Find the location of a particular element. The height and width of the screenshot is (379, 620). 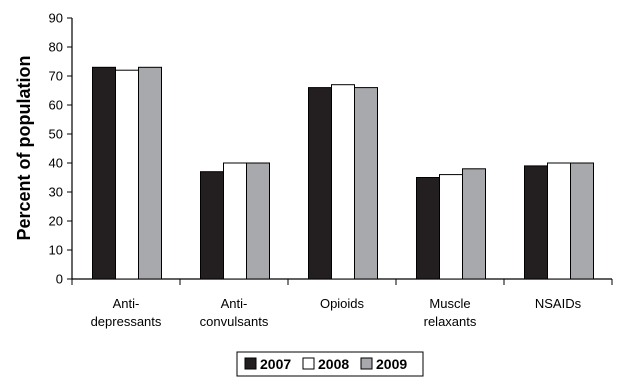

legend-label: 2009 is located at coordinates (391, 364).